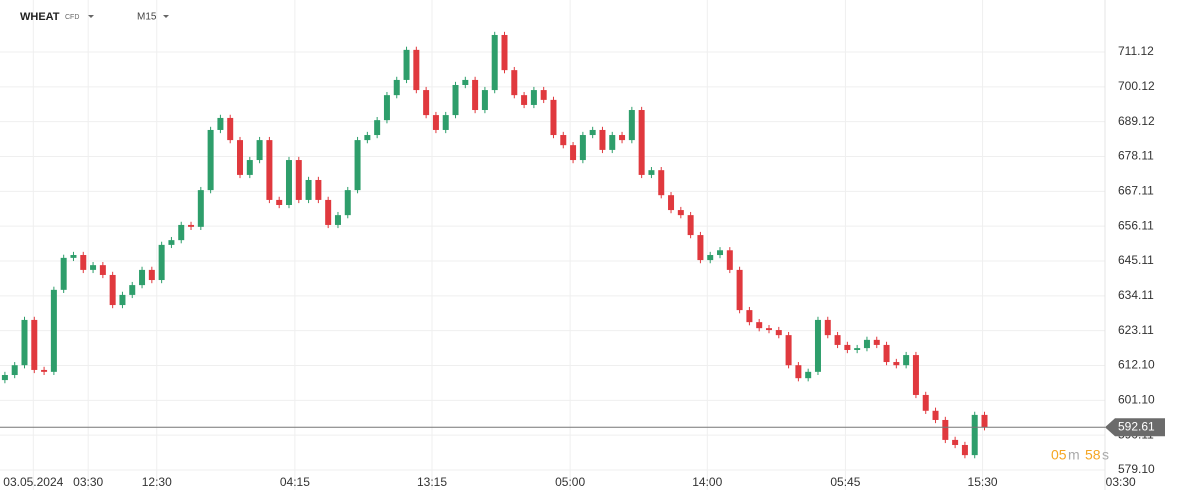 This screenshot has width=1177, height=501. What do you see at coordinates (1136, 225) in the screenshot?
I see `y-tick-label: 656.11` at bounding box center [1136, 225].